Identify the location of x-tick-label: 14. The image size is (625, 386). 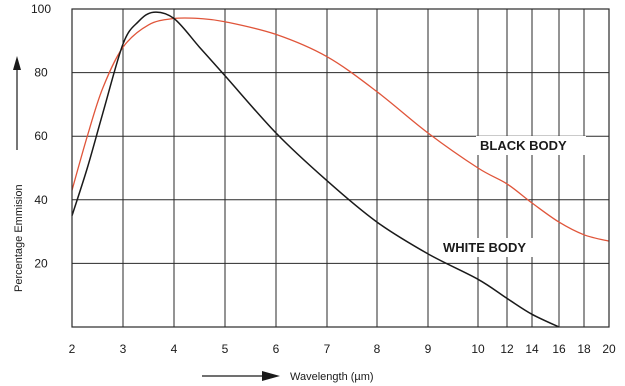
(532, 349).